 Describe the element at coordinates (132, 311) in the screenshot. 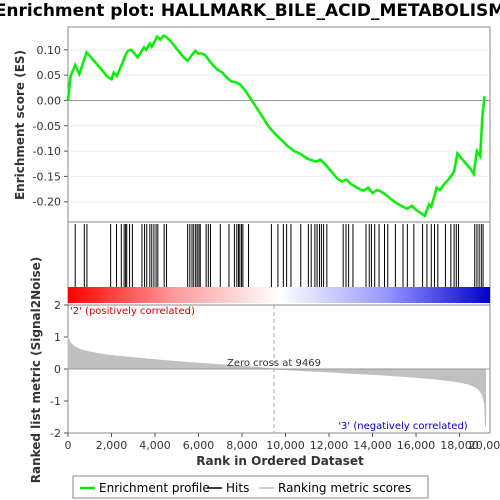

I see `positive-correlation-label: '2' (positively correlated)` at that location.